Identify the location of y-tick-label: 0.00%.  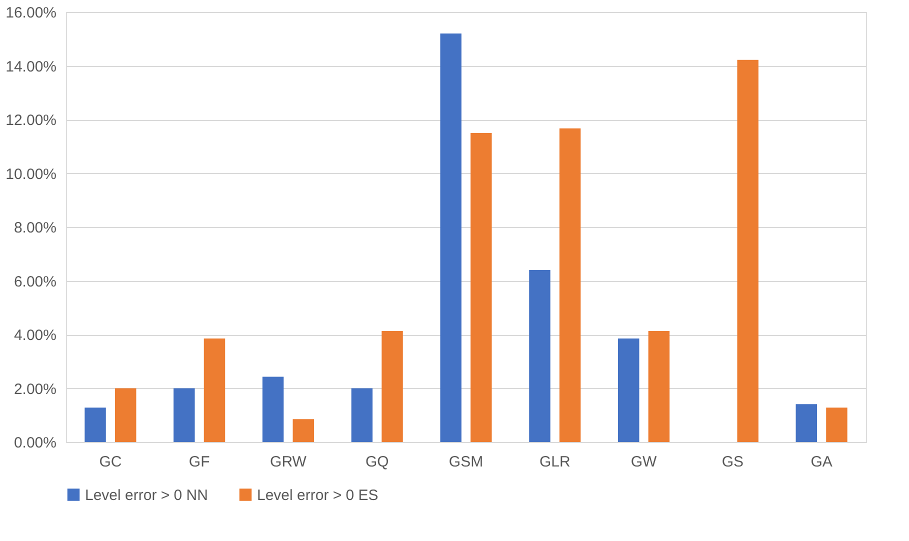
(35, 443).